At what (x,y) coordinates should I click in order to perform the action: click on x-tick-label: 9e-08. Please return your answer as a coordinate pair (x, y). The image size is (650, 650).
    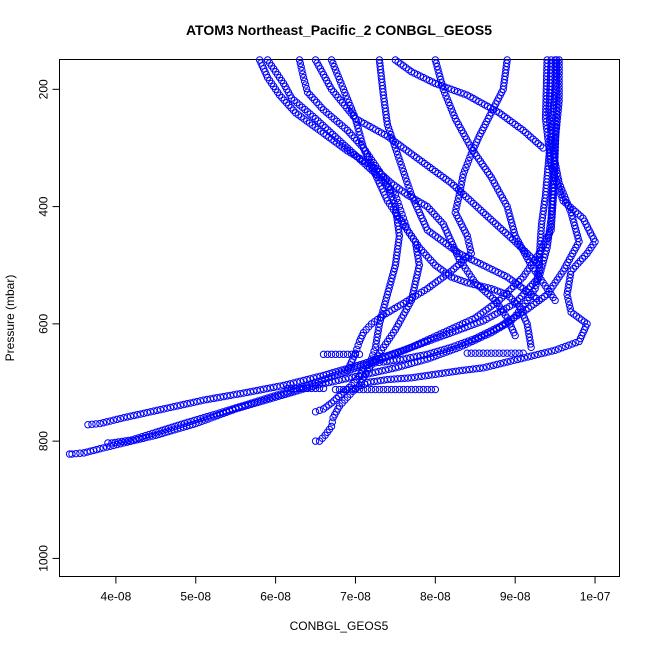
    Looking at the image, I should click on (515, 597).